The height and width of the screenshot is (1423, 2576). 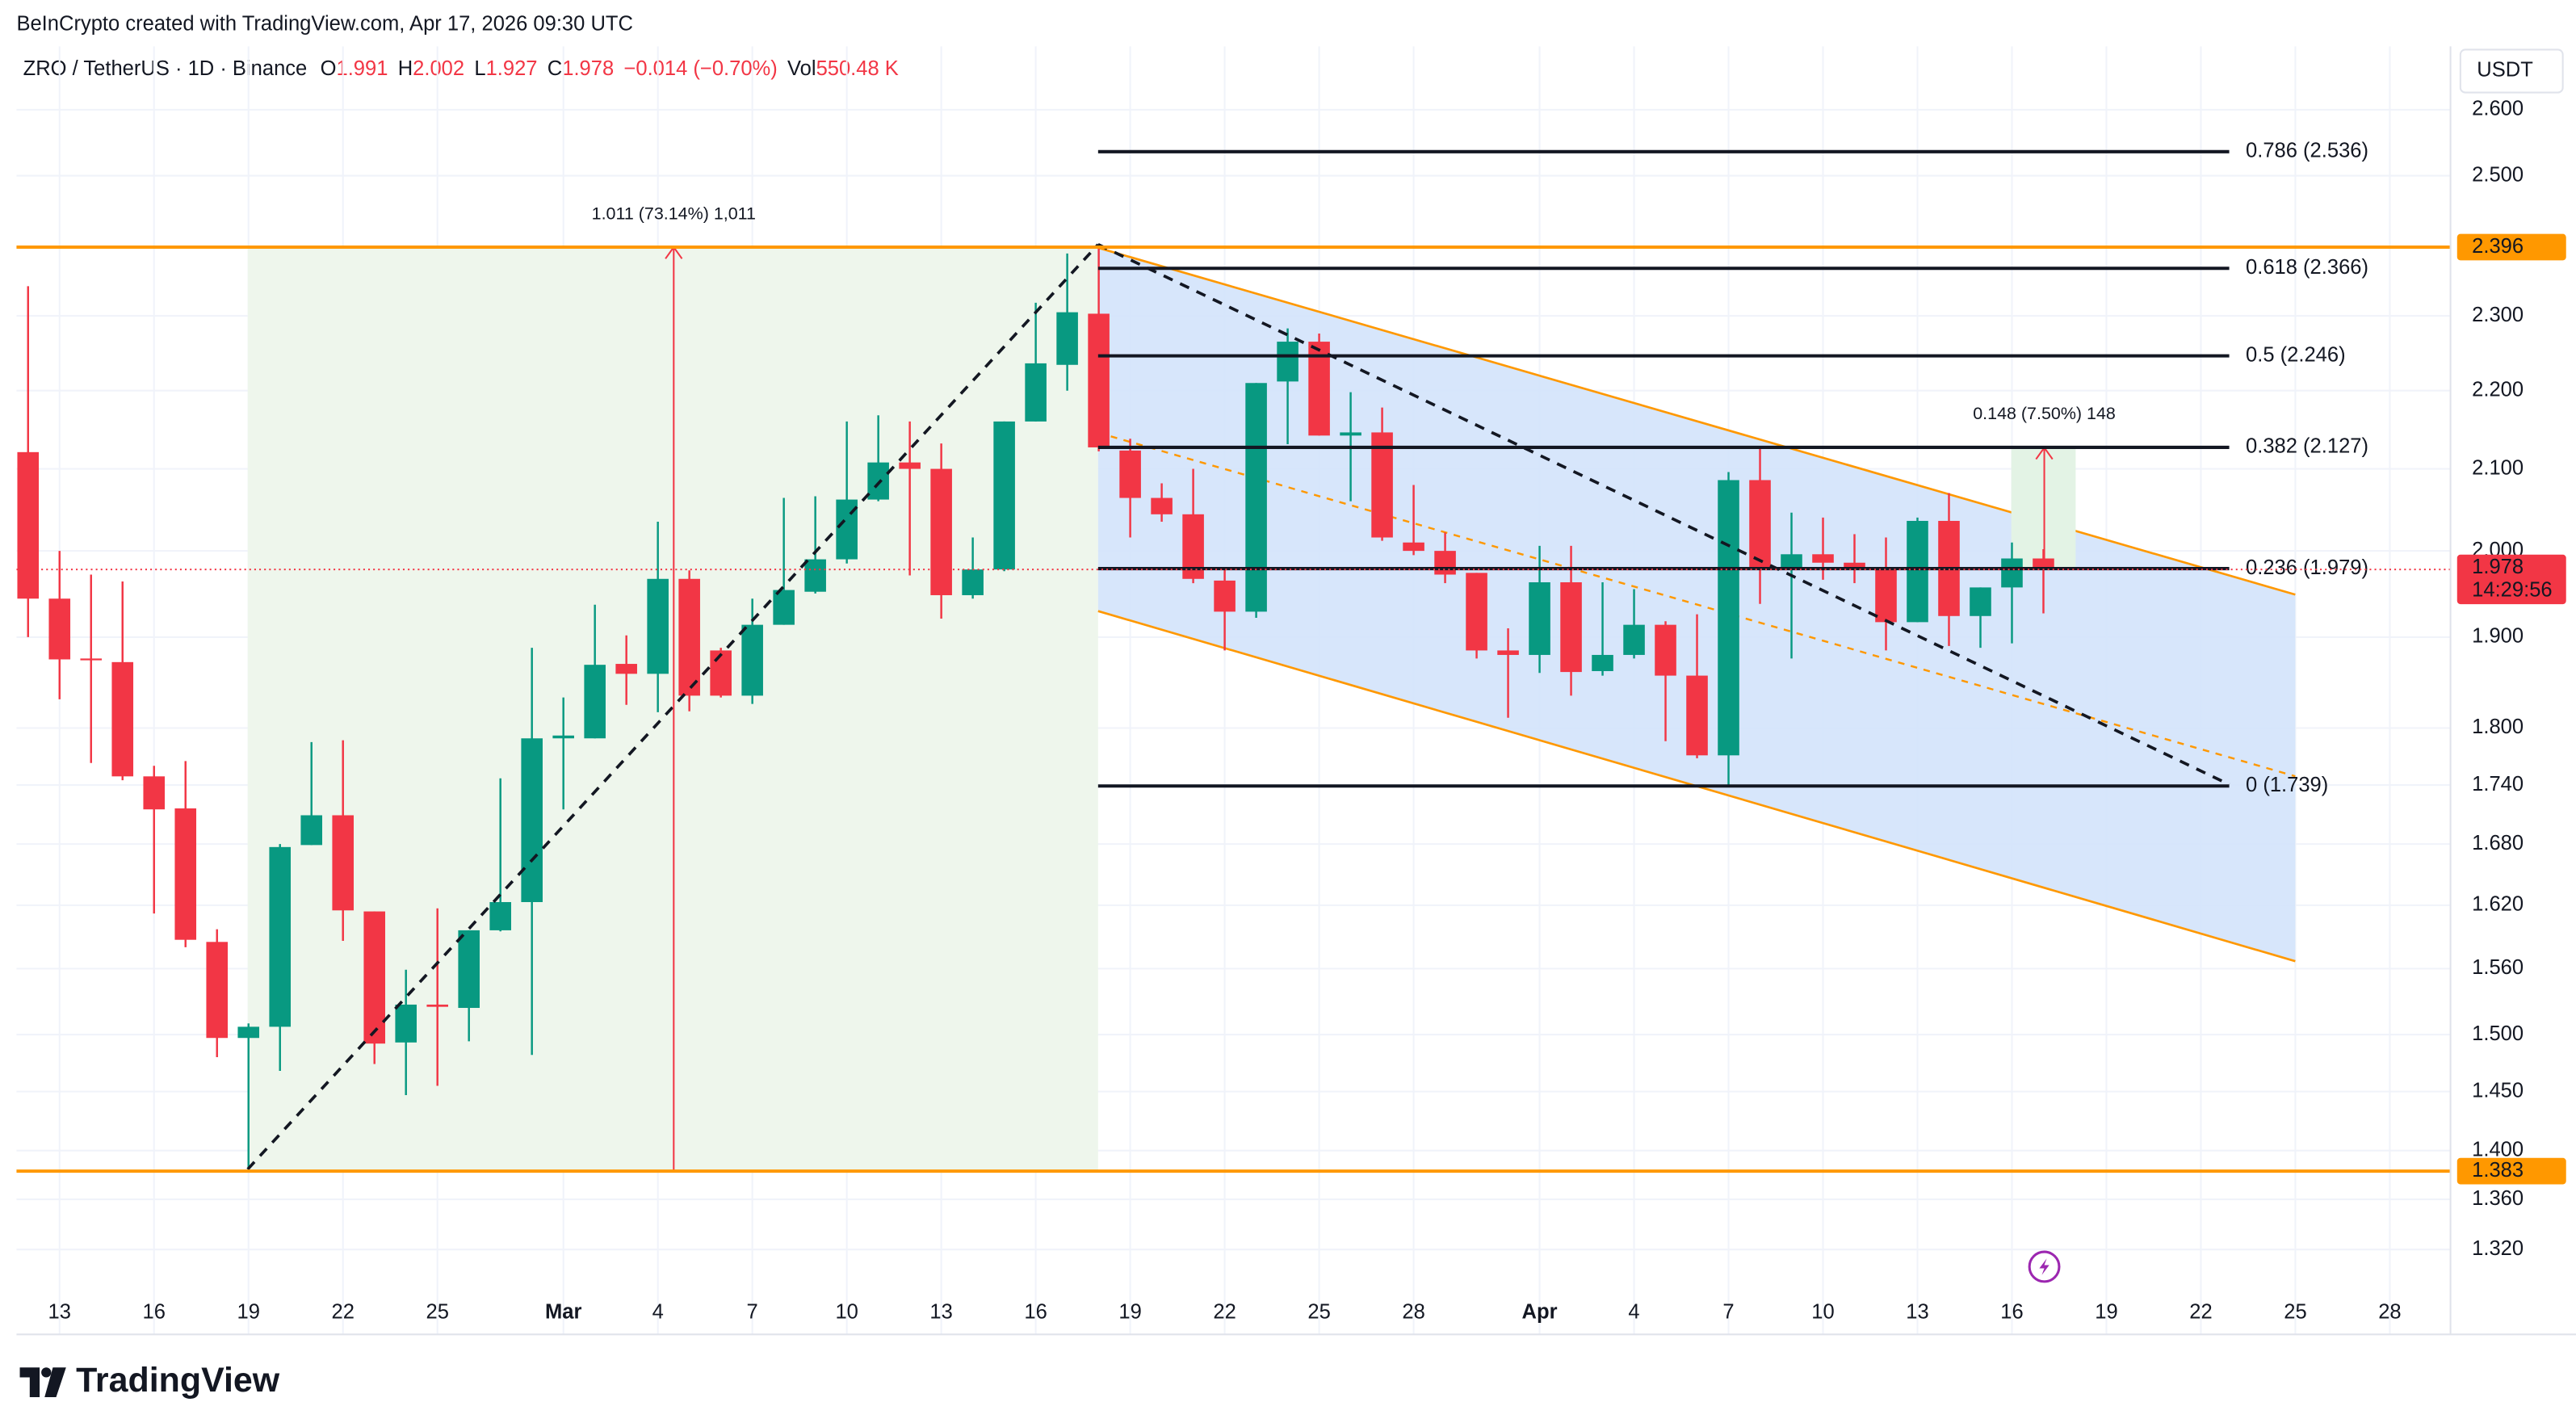 What do you see at coordinates (2044, 413) in the screenshot?
I see `annotation: 0.148 (7.50%) 148` at bounding box center [2044, 413].